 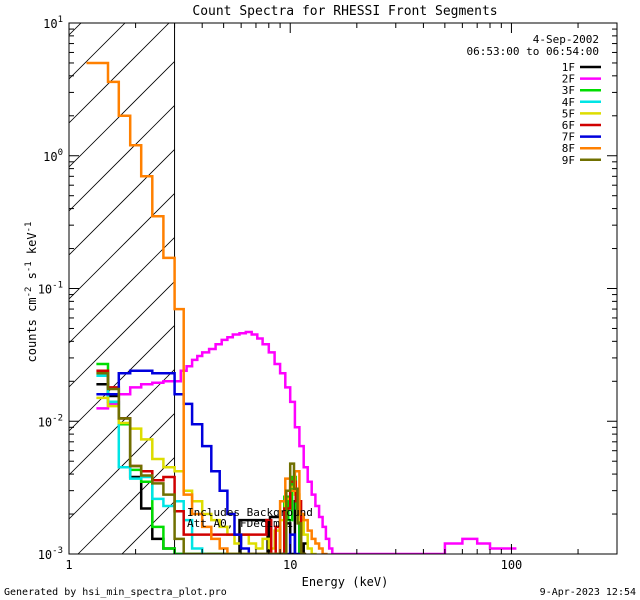 What do you see at coordinates (568, 67) in the screenshot?
I see `legend-label-1F: 1F` at bounding box center [568, 67].